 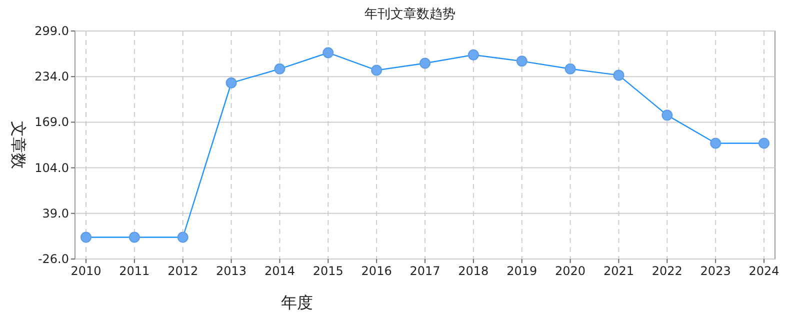 I want to click on x-tick-label: 2019, so click(x=522, y=271).